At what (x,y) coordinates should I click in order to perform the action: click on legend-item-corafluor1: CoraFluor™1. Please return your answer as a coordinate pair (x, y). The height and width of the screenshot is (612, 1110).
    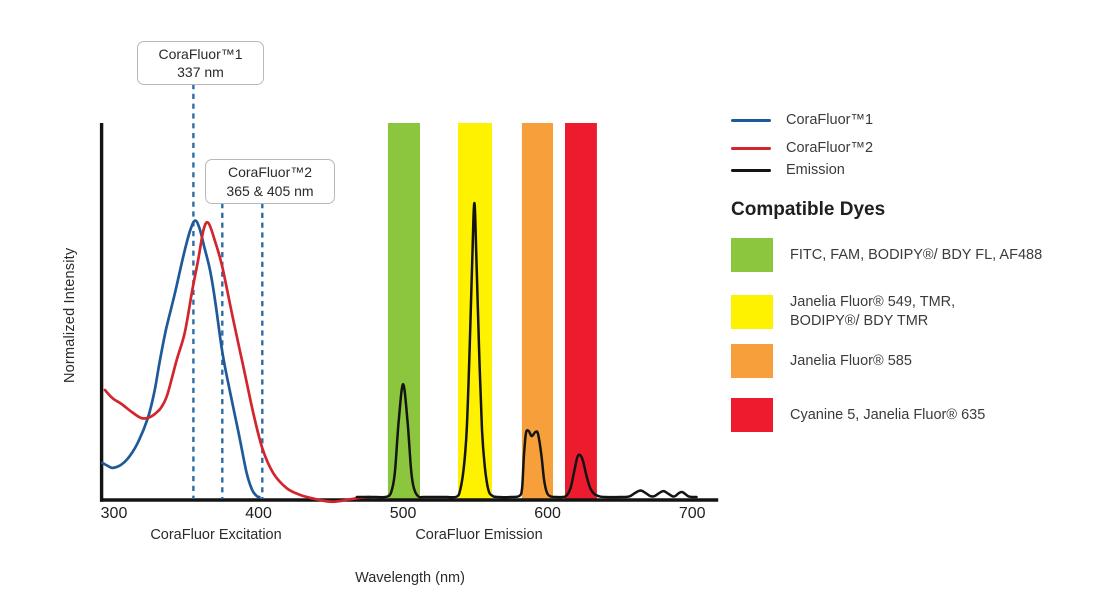
    Looking at the image, I should click on (802, 120).